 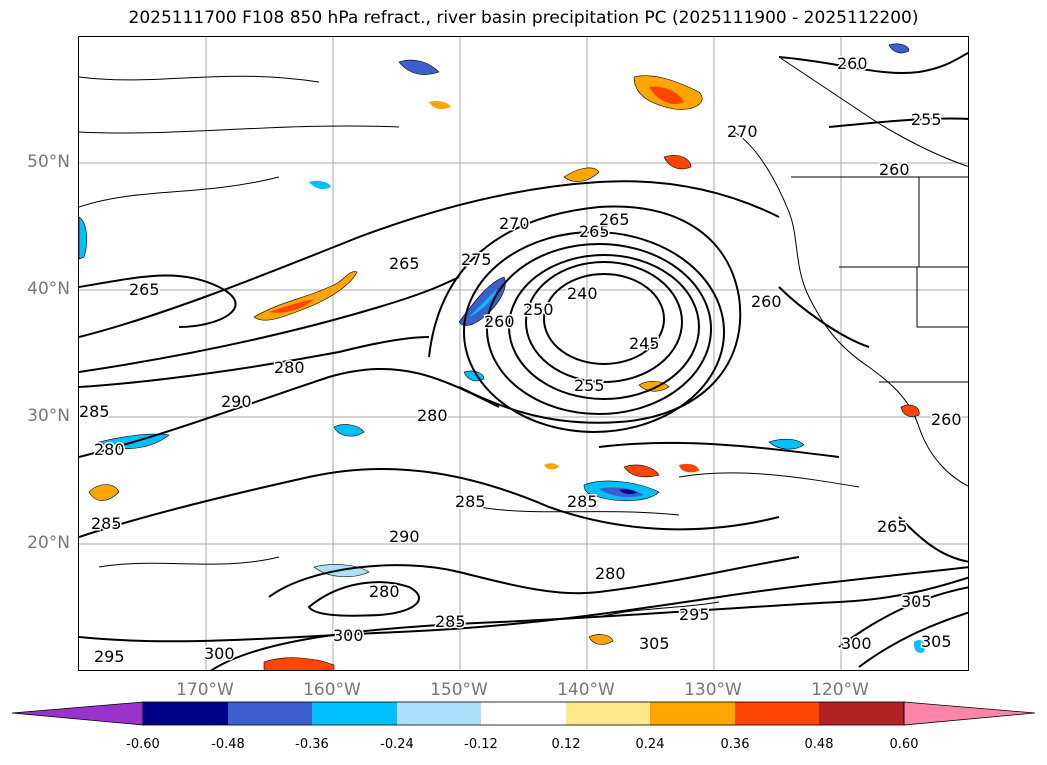 I want to click on lat-label: 40°N, so click(x=48, y=289).